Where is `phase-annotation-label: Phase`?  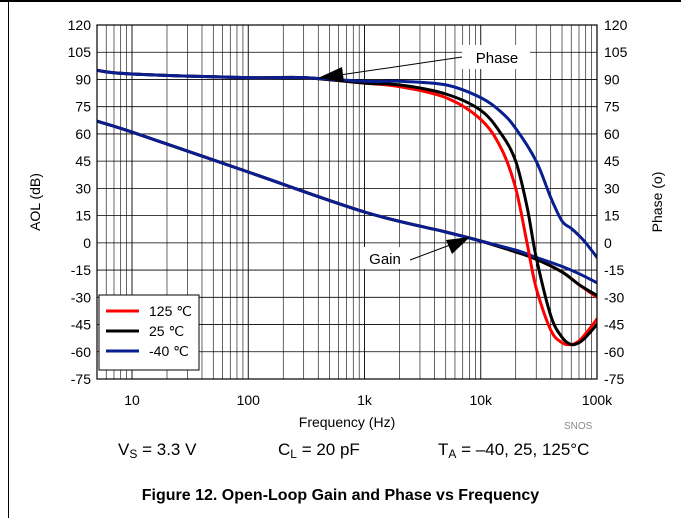 phase-annotation-label: Phase is located at coordinates (497, 58).